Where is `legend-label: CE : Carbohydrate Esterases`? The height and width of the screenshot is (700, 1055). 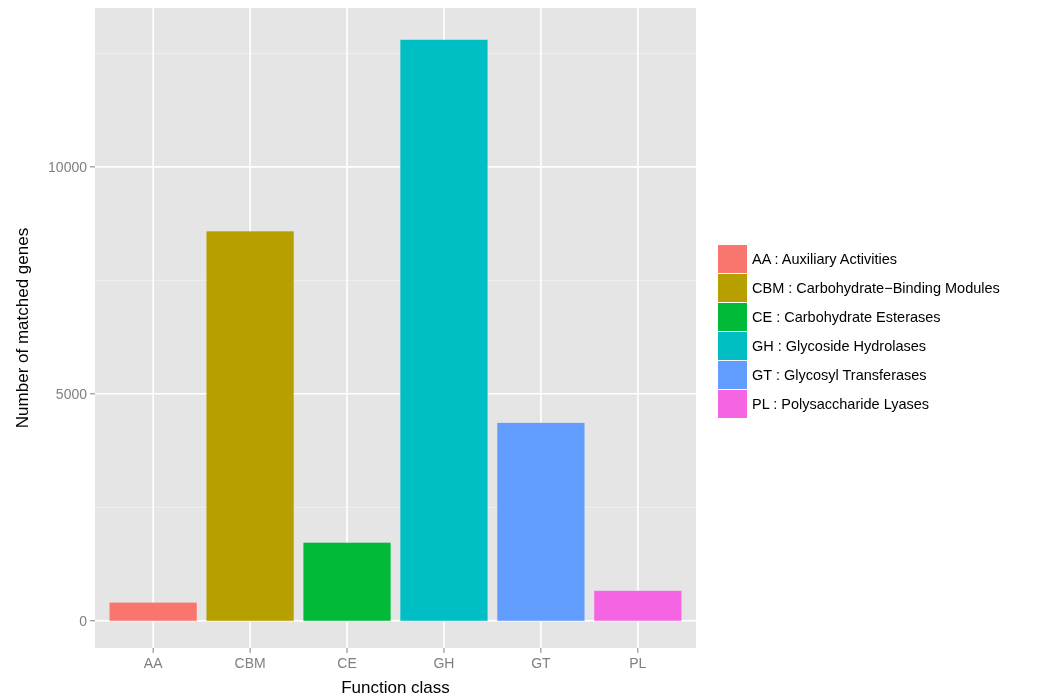 legend-label: CE : Carbohydrate Esterases is located at coordinates (846, 317).